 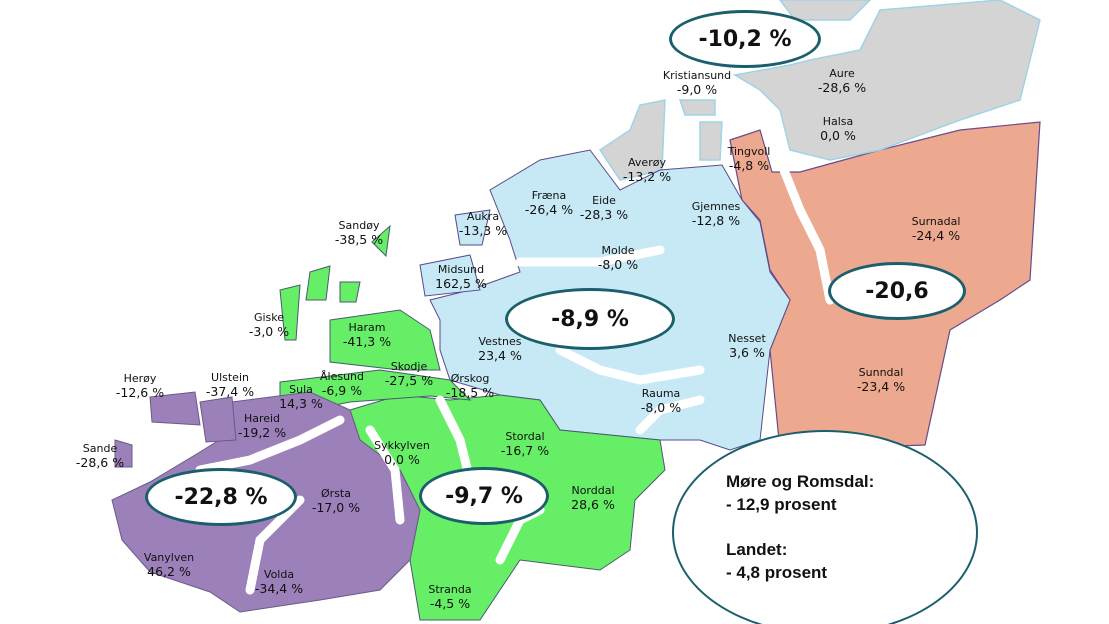 I want to click on municipality-name: Sandøy, so click(x=359, y=225).